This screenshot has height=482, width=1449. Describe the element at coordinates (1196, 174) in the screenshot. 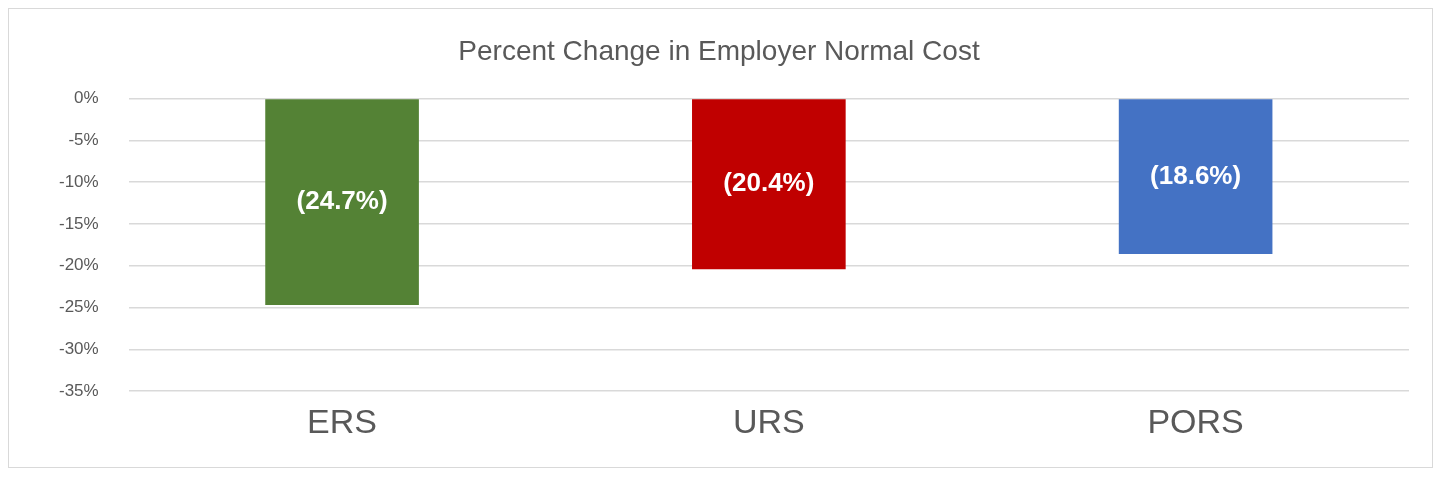

I see `data-label: (18.6%)` at that location.